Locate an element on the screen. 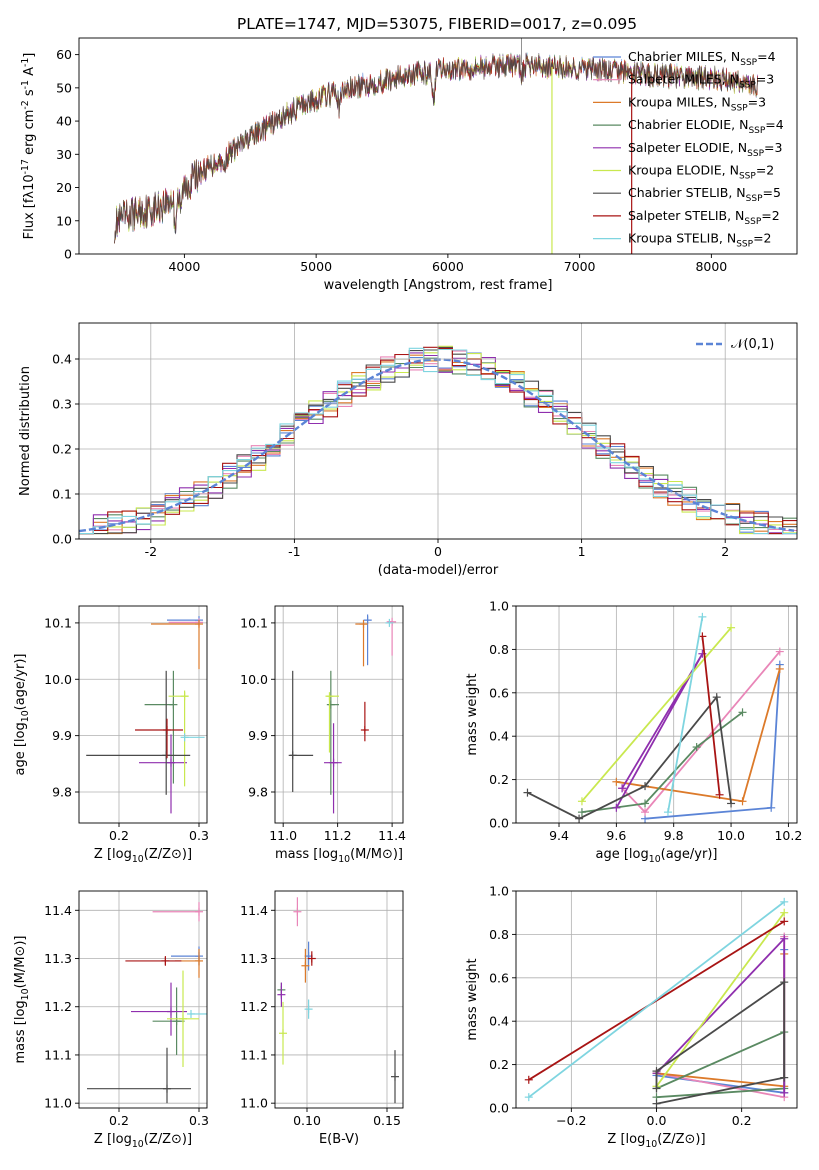  x-tick-label: 6000 is located at coordinates (448, 266).